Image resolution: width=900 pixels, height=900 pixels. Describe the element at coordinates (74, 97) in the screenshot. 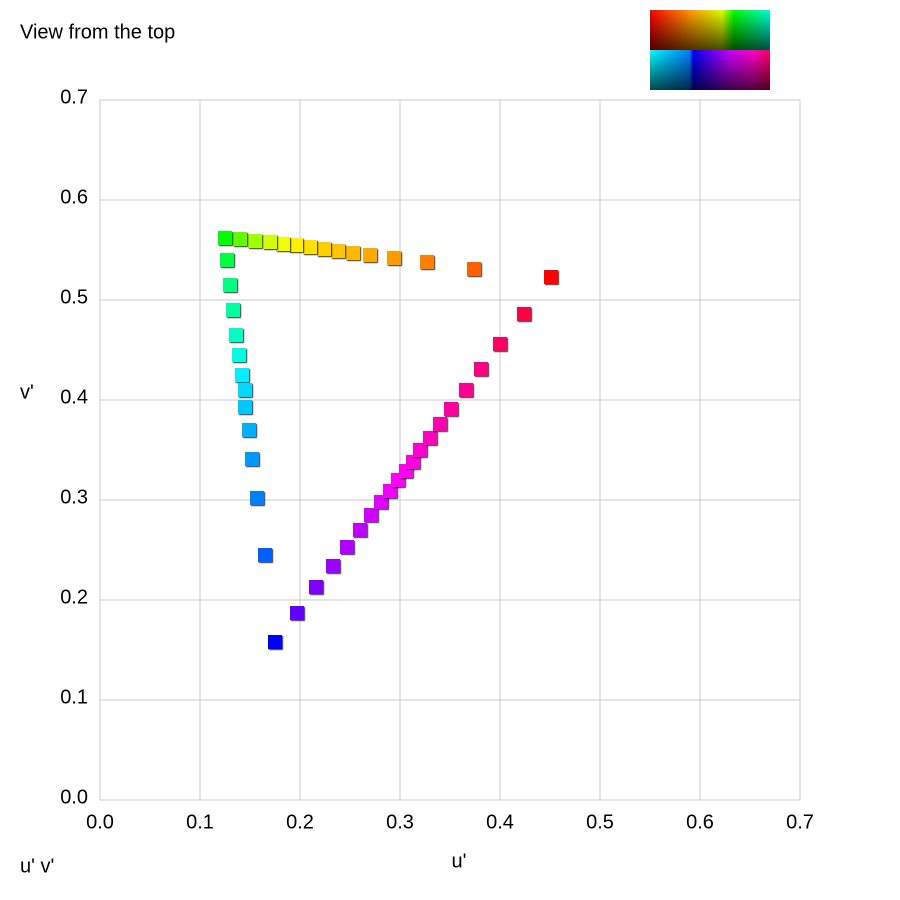

I see `y-tick-label: 0.7` at that location.